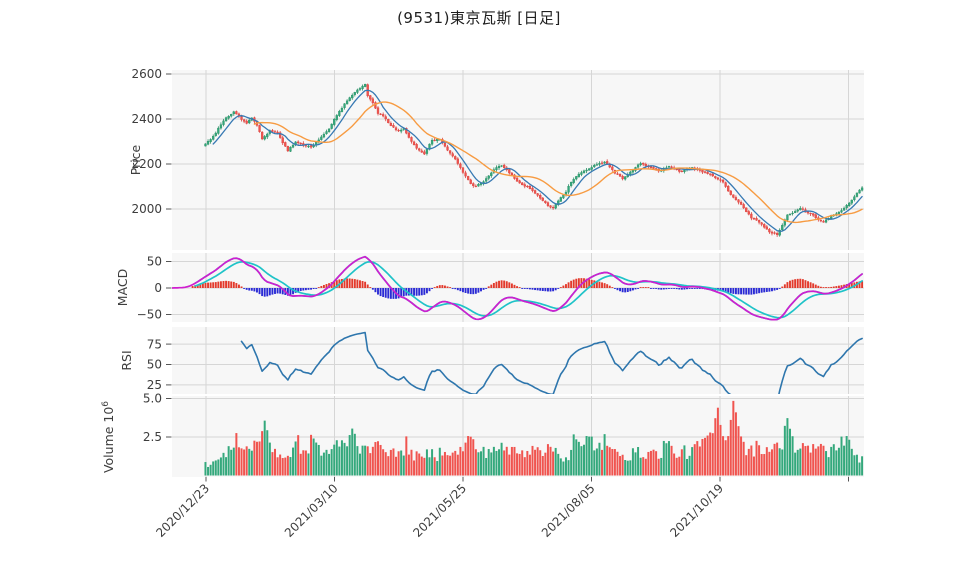 The height and width of the screenshot is (575, 958). Describe the element at coordinates (152, 399) in the screenshot. I see `y-tick-label: 5.0` at that location.